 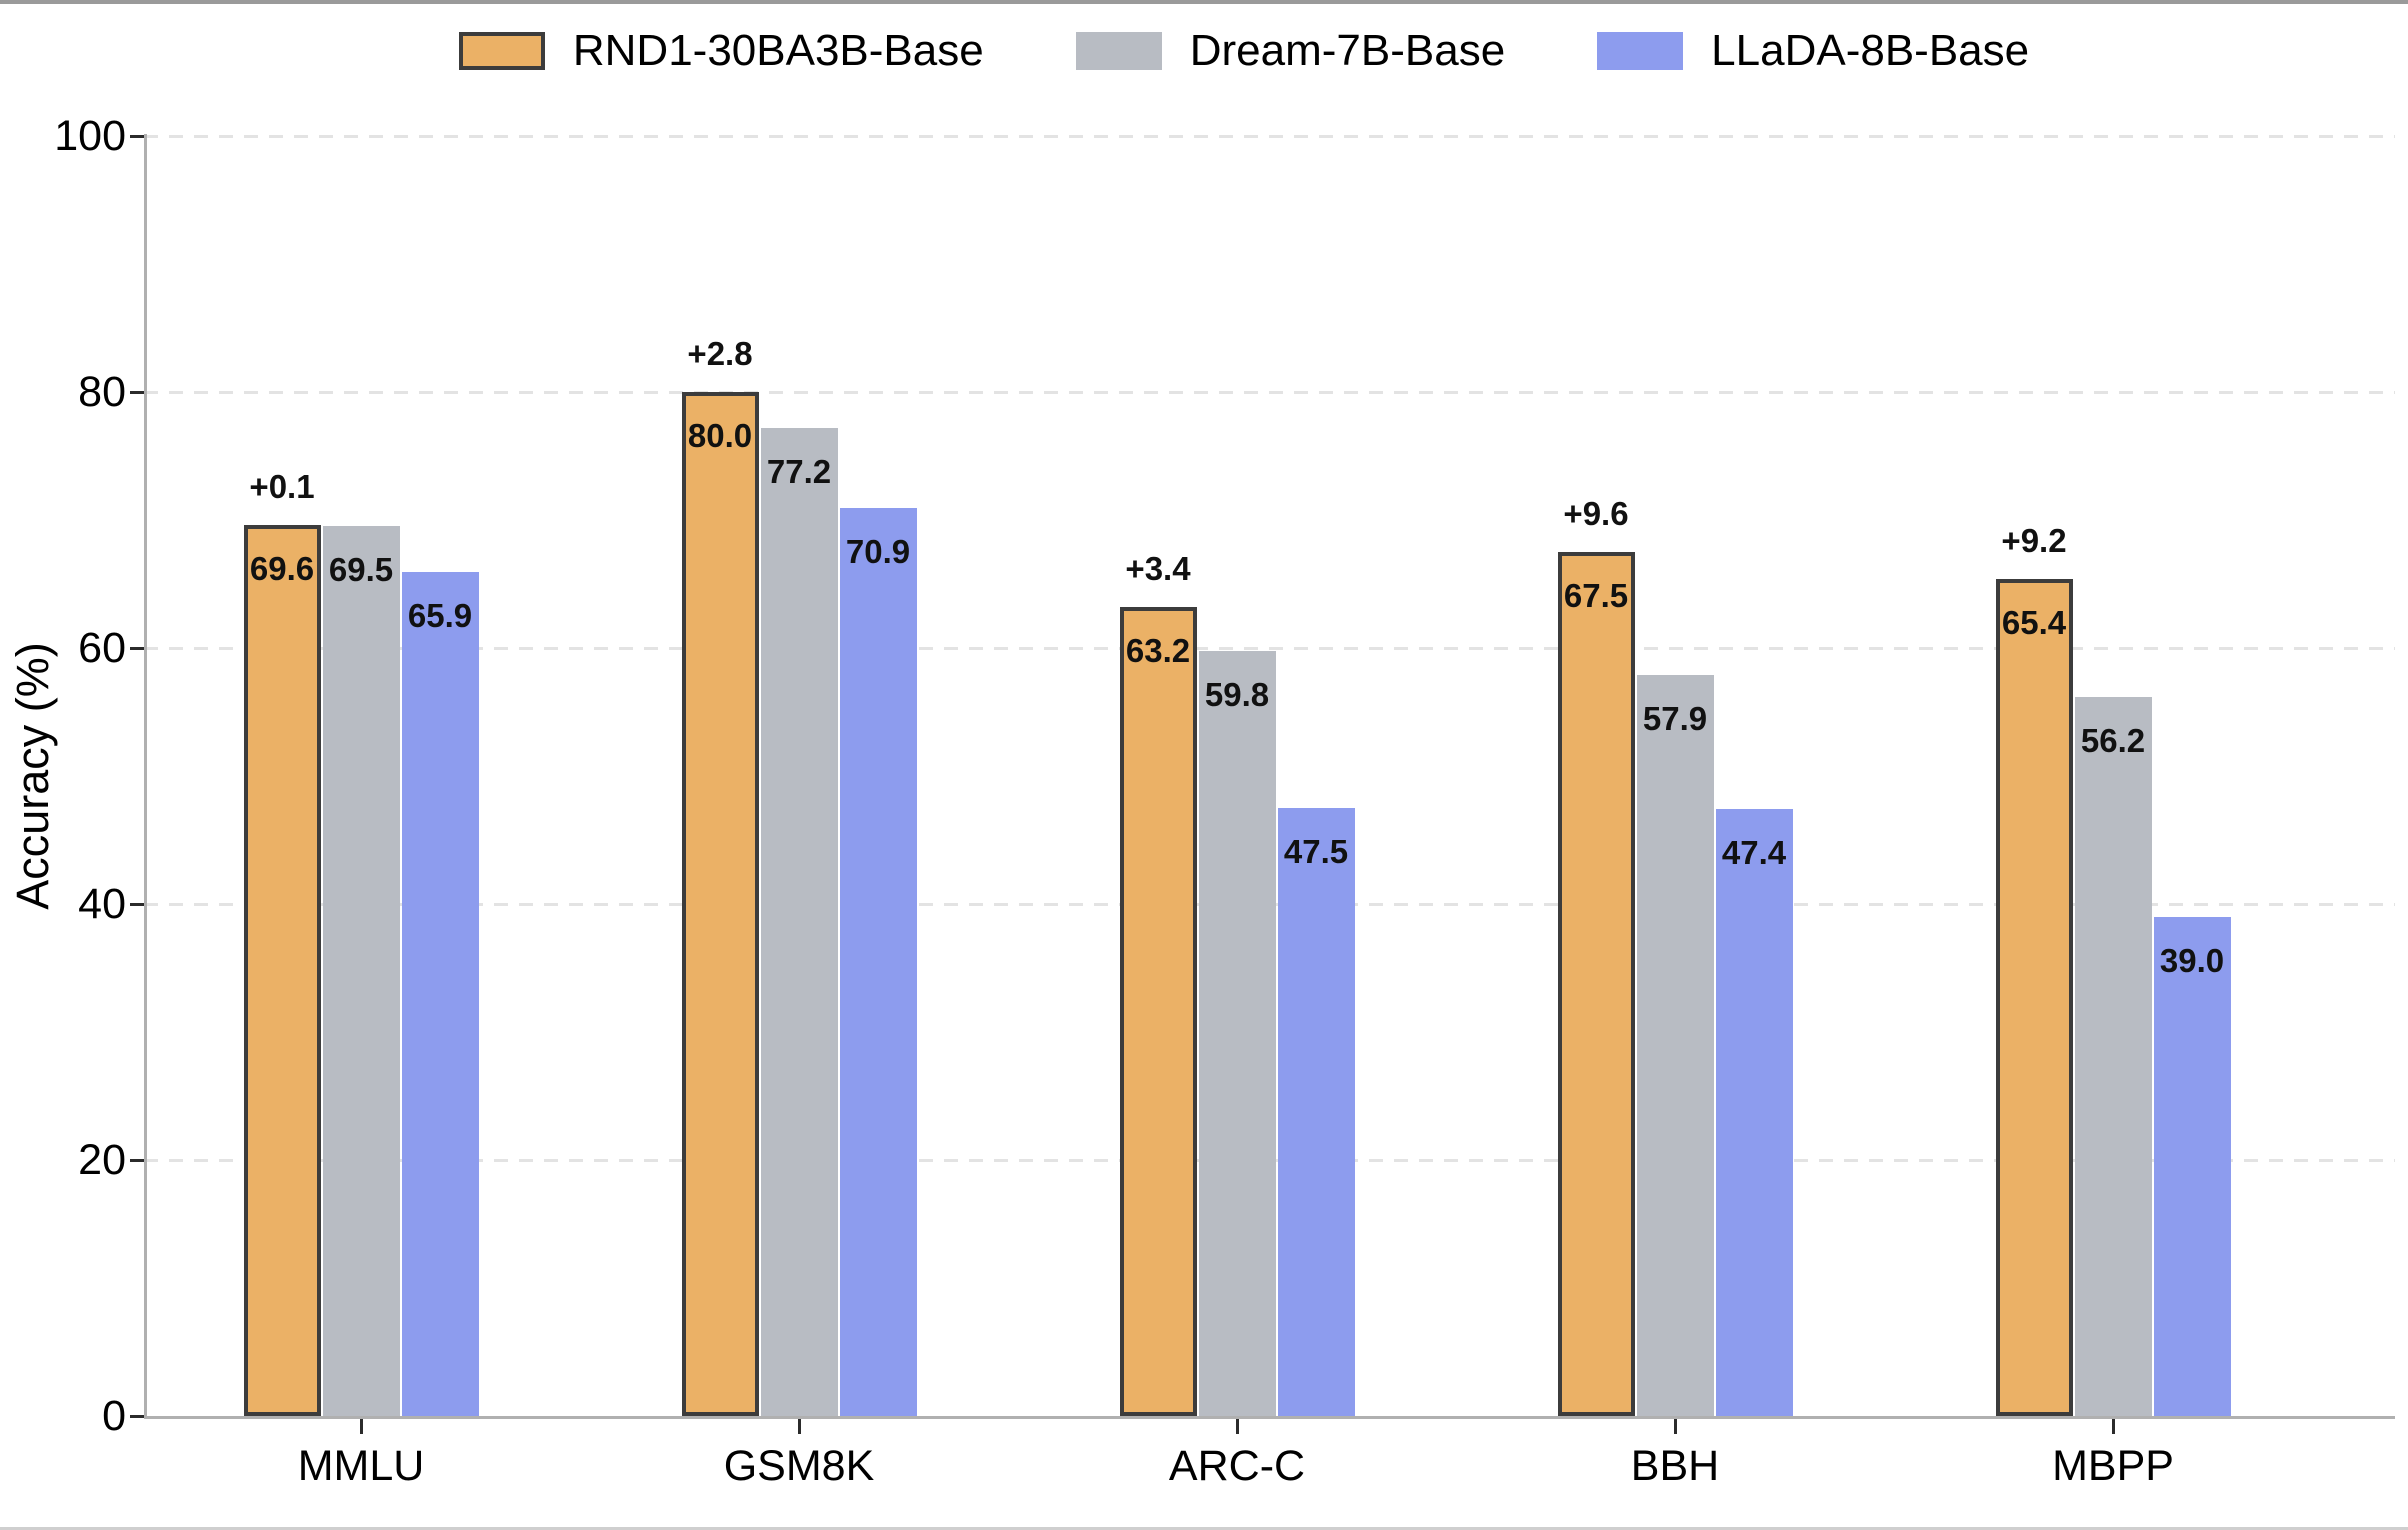 I want to click on legend-item-Dream-7B-Base: Dream-7B-Base, so click(x=1290, y=51).